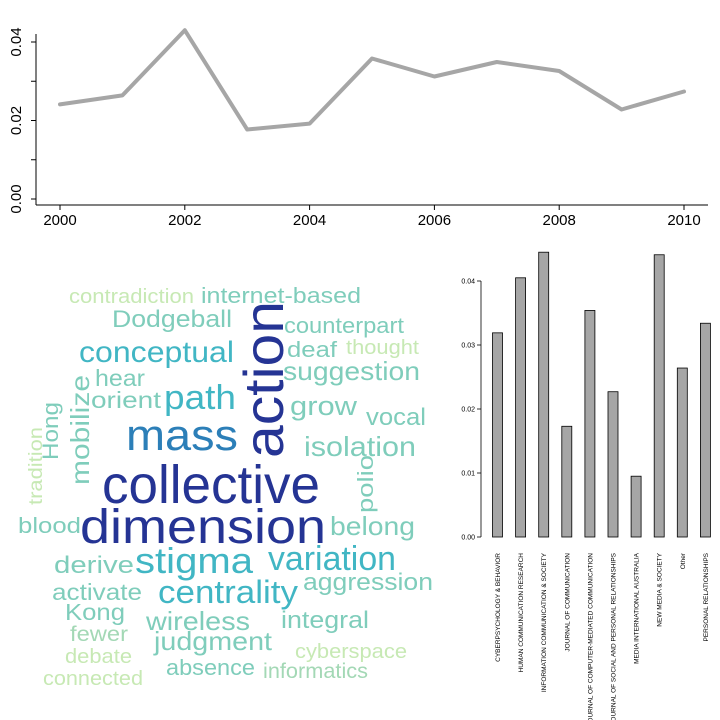 The height and width of the screenshot is (720, 720). Describe the element at coordinates (360, 446) in the screenshot. I see `cloud-word: isolation` at that location.